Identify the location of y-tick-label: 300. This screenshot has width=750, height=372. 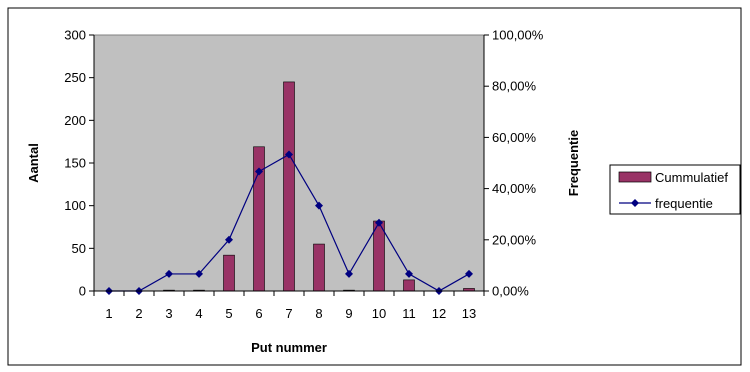
(75, 35).